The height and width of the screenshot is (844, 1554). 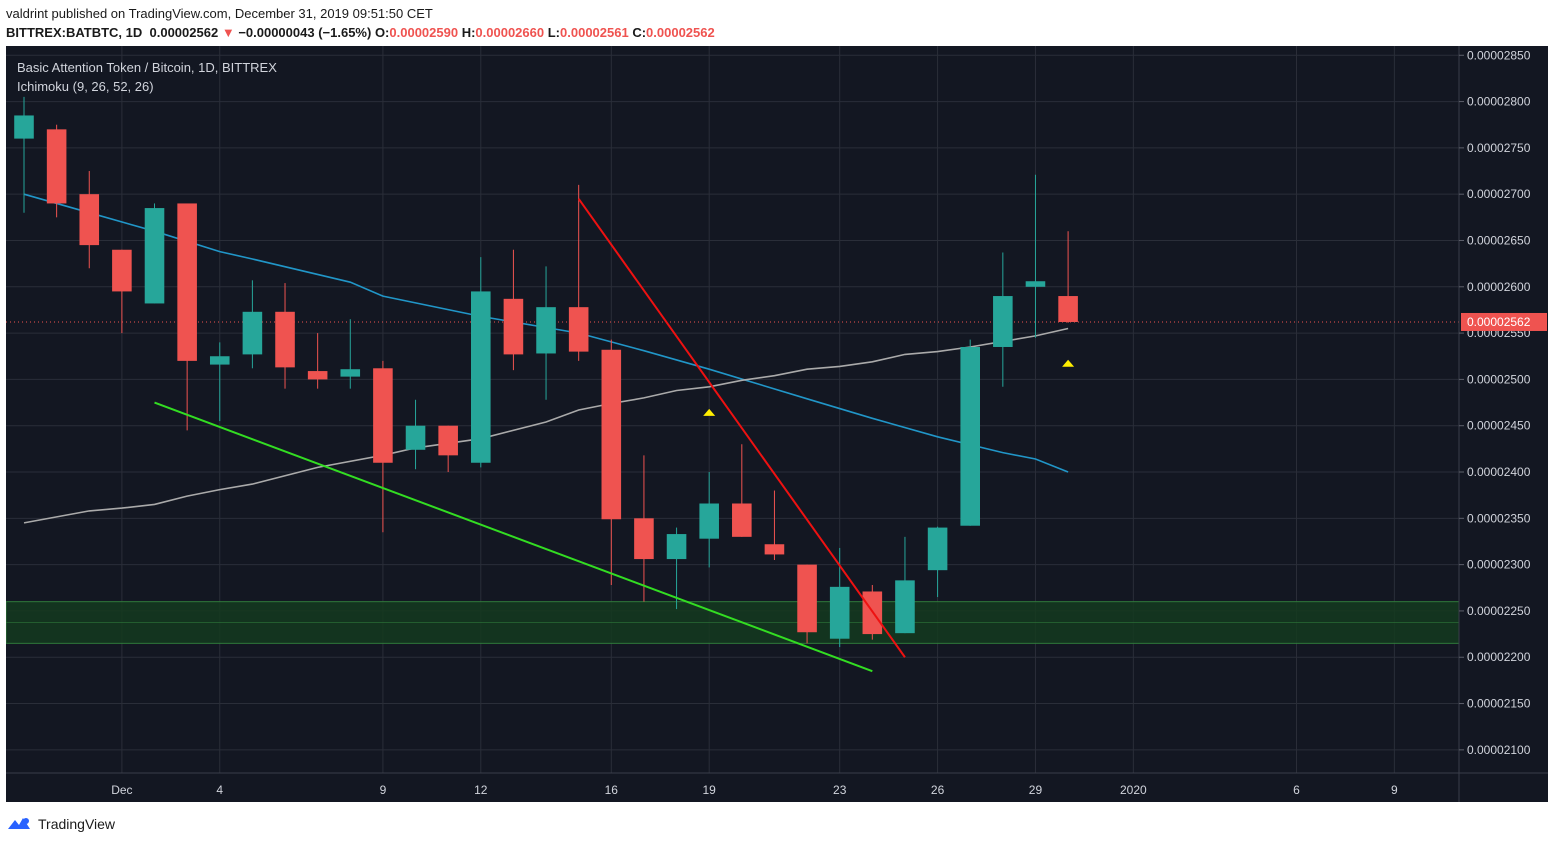 I want to click on close-label: C:, so click(x=639, y=32).